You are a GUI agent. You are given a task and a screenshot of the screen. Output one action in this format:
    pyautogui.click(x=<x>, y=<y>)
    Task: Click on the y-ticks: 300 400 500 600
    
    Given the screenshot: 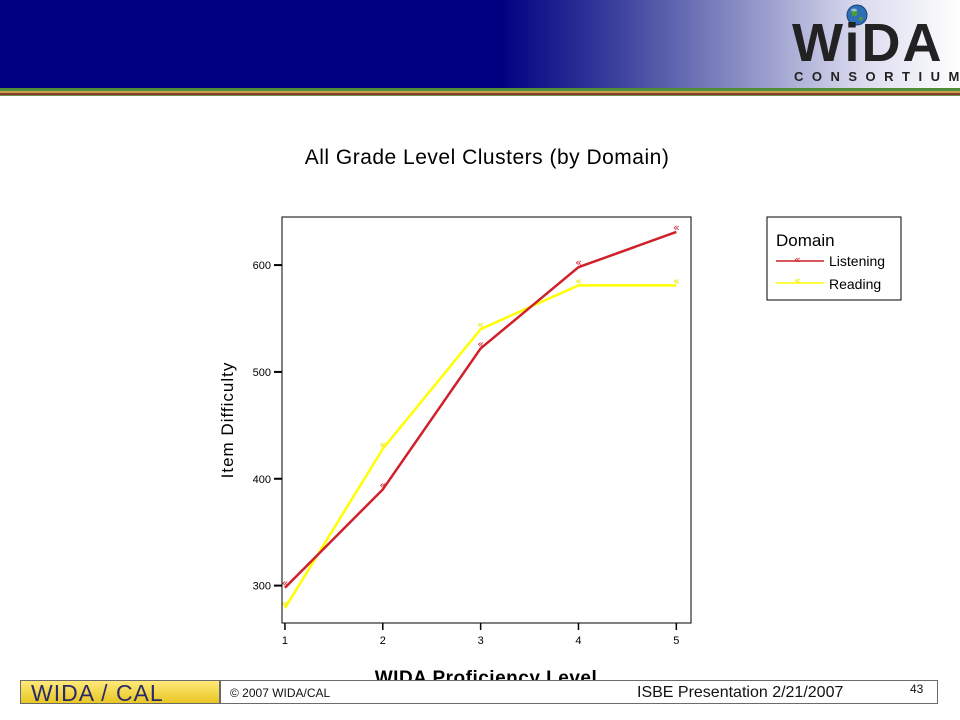 What is the action you would take?
    pyautogui.click(x=267, y=426)
    